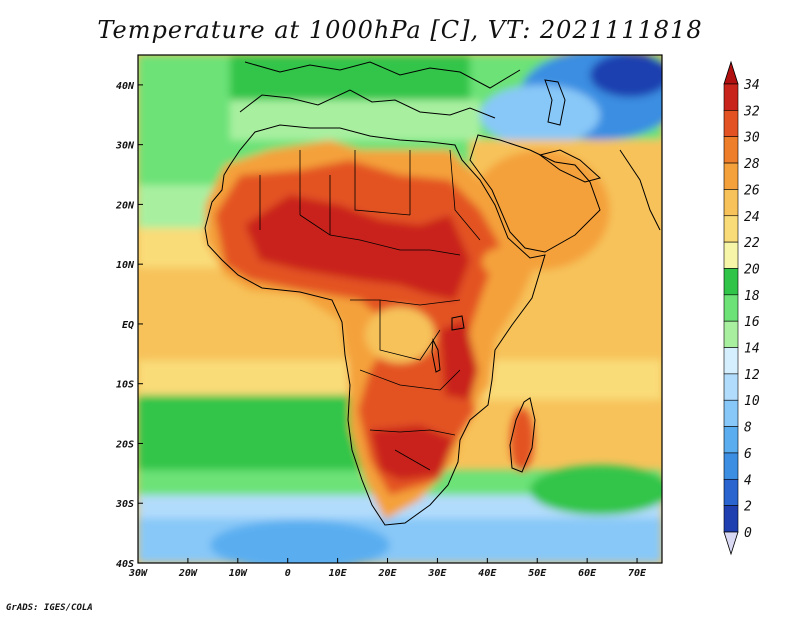 The width and height of the screenshot is (800, 618). What do you see at coordinates (752, 190) in the screenshot?
I see `colorbar-label: 26` at bounding box center [752, 190].